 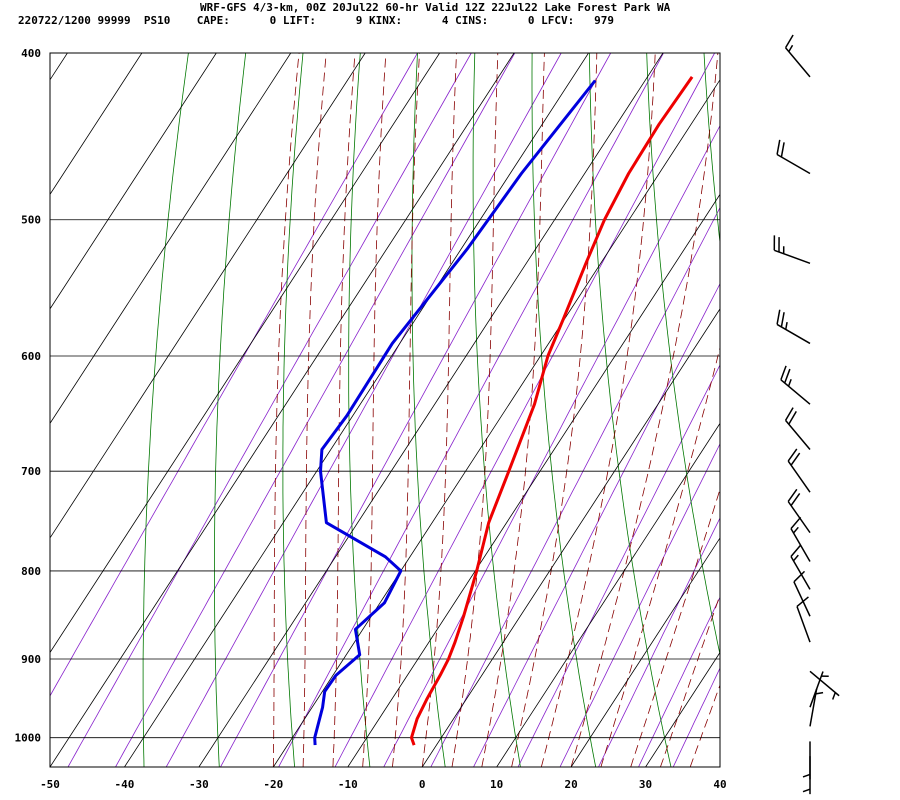 I want to click on temperature-tick-label: 10, so click(x=496, y=784).